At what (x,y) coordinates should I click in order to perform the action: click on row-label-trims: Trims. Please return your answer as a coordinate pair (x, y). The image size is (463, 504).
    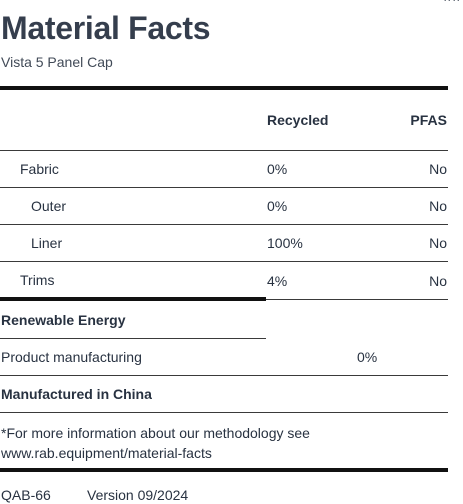
    Looking at the image, I should click on (37, 280).